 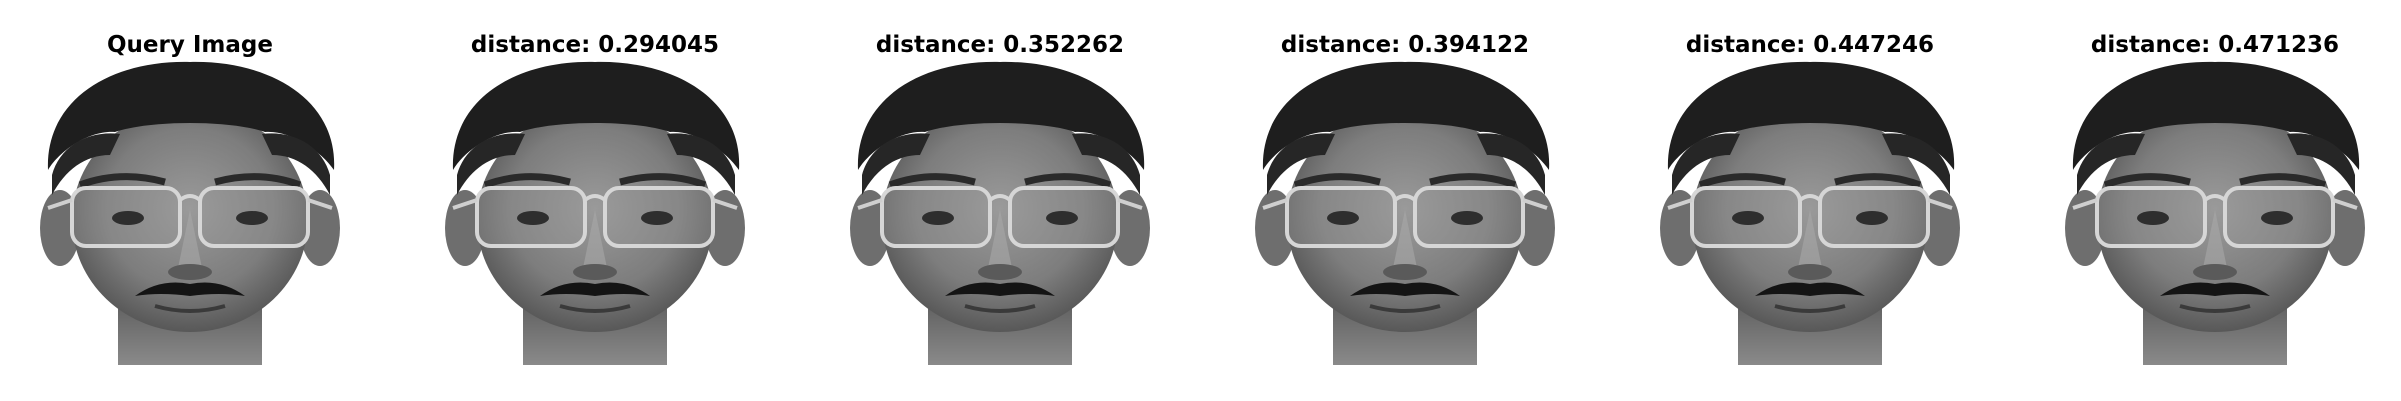 What do you see at coordinates (1405, 45) in the screenshot?
I see `panel-title: distance: 0.394122` at bounding box center [1405, 45].